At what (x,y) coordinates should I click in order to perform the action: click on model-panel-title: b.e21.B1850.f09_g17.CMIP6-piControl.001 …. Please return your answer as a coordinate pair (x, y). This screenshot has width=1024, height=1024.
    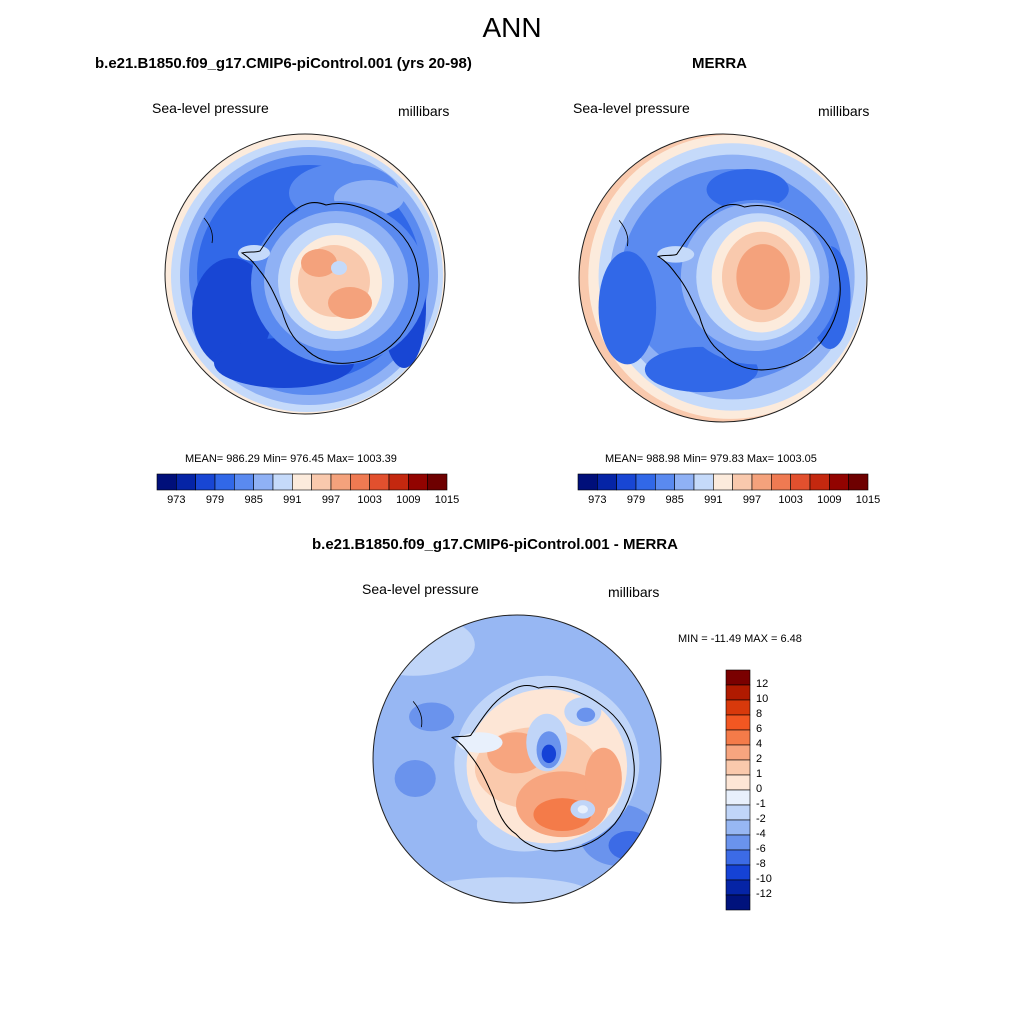
    Looking at the image, I should click on (283, 63).